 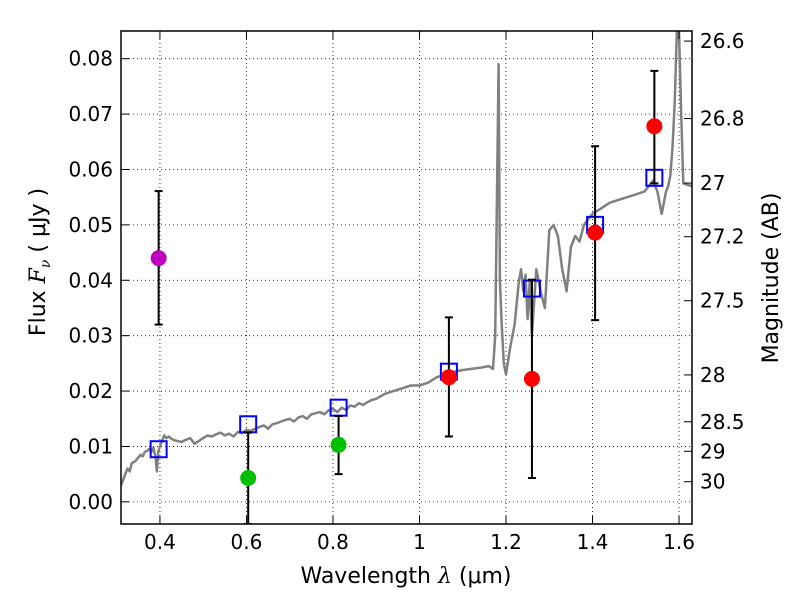 What do you see at coordinates (90, 169) in the screenshot?
I see `y-tick-label: 0.06` at bounding box center [90, 169].